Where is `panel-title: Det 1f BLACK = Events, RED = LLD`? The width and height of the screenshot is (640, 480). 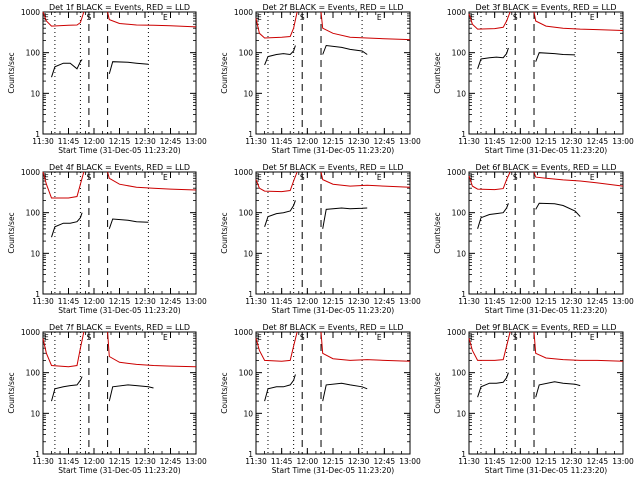 panel-title: Det 1f BLACK = Events, RED = LLD is located at coordinates (119, 7).